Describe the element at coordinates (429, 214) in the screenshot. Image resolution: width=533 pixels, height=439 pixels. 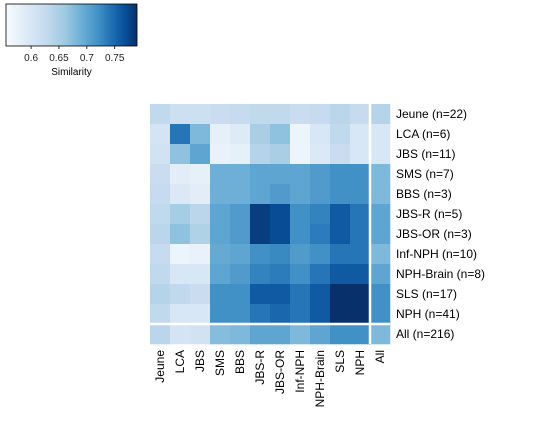
I see `row-label: JBS-R (n=5)` at that location.